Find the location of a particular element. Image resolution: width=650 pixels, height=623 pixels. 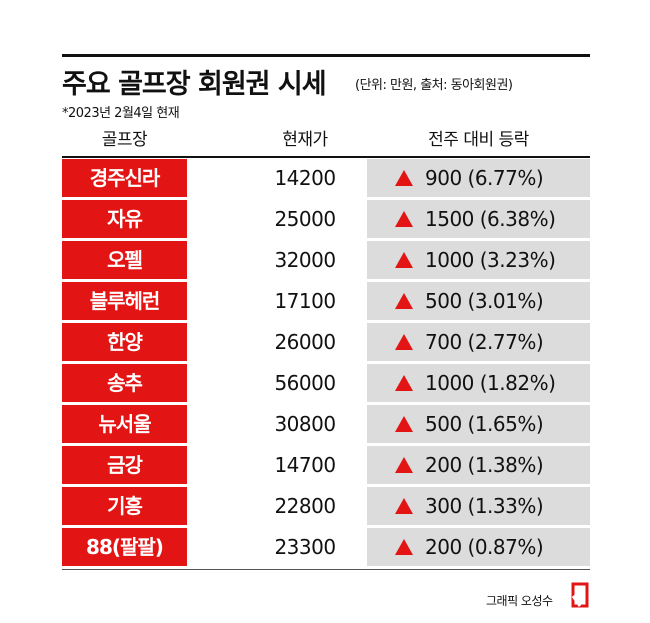

table-row: 88(팔팔) 23300 200 (0.87%) is located at coordinates (326, 548).